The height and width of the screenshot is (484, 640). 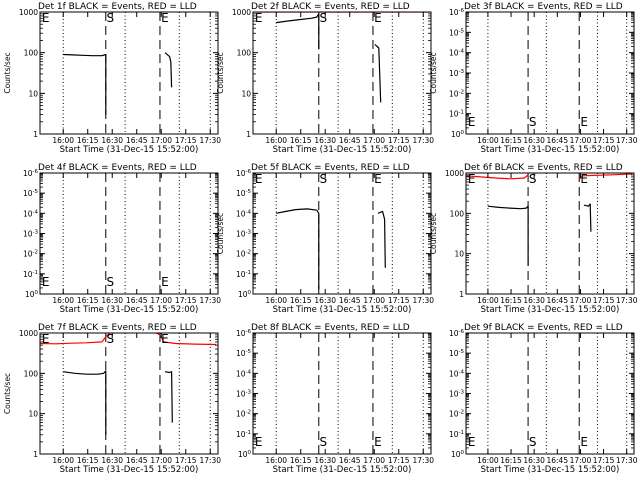 I want to click on panel-title: Det 1f BLACK = Events, RED = LLD, so click(x=117, y=7).